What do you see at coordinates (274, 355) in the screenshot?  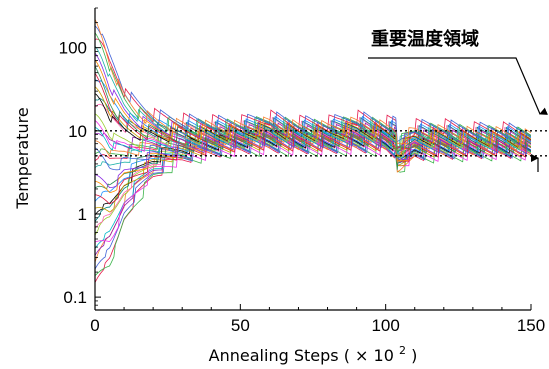 I see `x-axis-title-main: Annealing Steps` at bounding box center [274, 355].